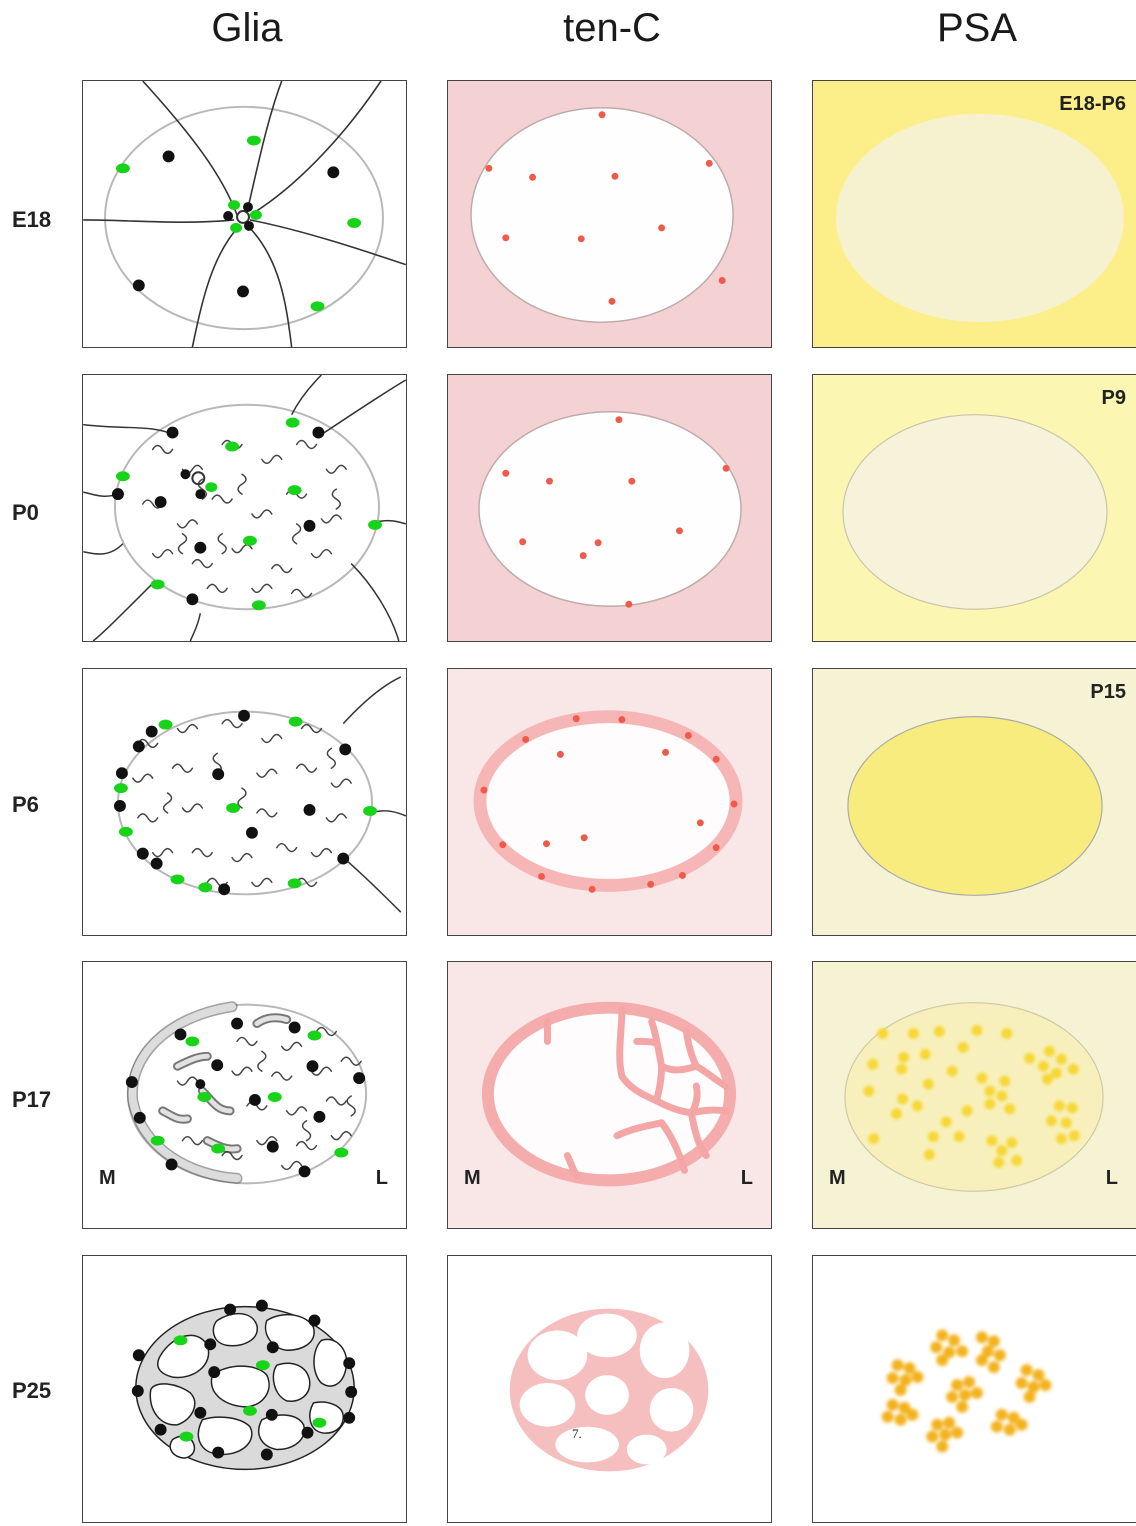 The image size is (1136, 1526). I want to click on panel-glia-p25, so click(244, 1389).